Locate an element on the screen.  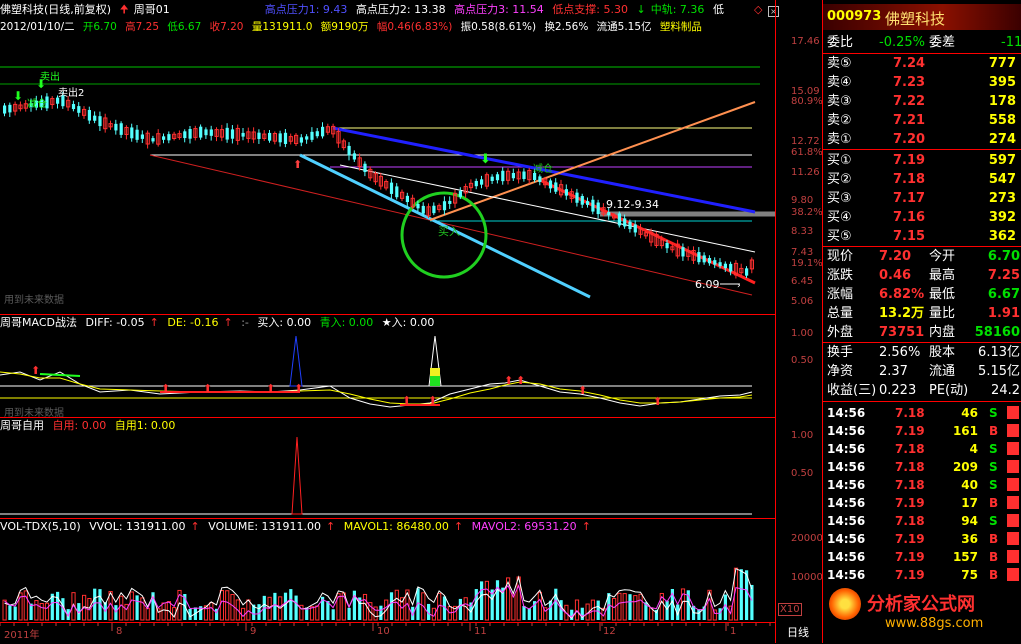
tick-volume: 4 is located at coordinates (973, 449).